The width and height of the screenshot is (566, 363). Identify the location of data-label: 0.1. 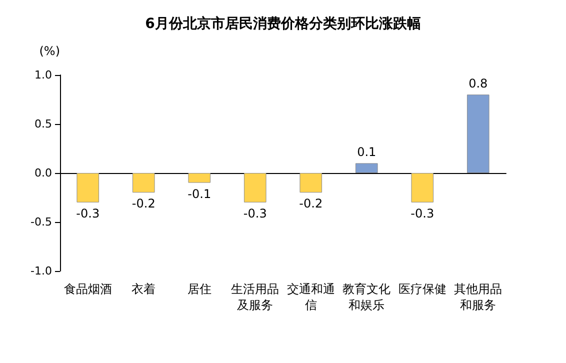
(366, 152).